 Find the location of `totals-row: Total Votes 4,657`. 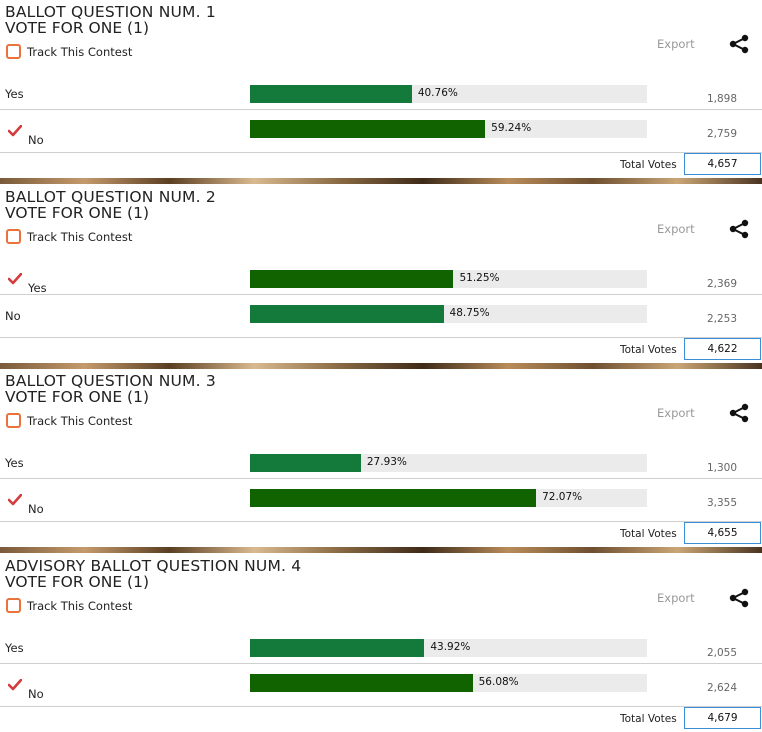

totals-row: Total Votes 4,657 is located at coordinates (381, 164).